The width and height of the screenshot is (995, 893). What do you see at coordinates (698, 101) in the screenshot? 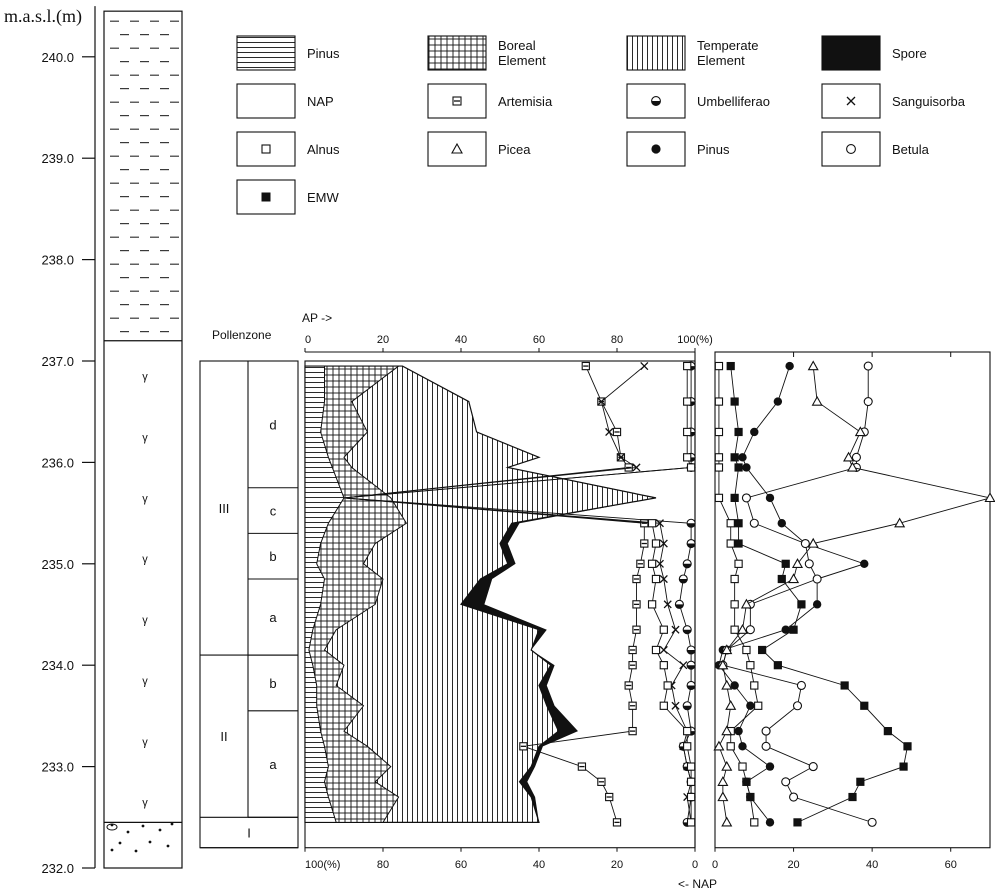
I see `legend-item: Umbelliferao` at bounding box center [698, 101].